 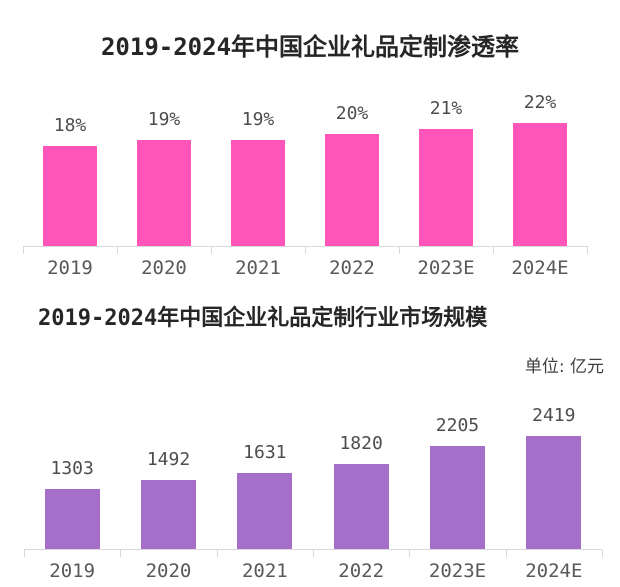 What do you see at coordinates (540, 102) in the screenshot?
I see `bar-value-label: 22%` at bounding box center [540, 102].